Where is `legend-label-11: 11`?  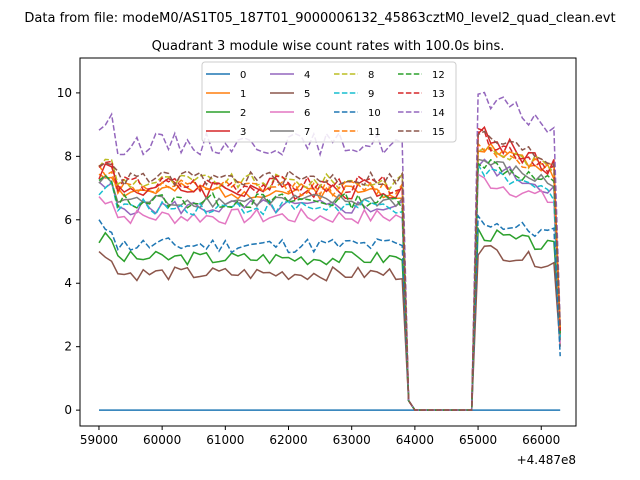
legend-label-11: 11 is located at coordinates (374, 132).